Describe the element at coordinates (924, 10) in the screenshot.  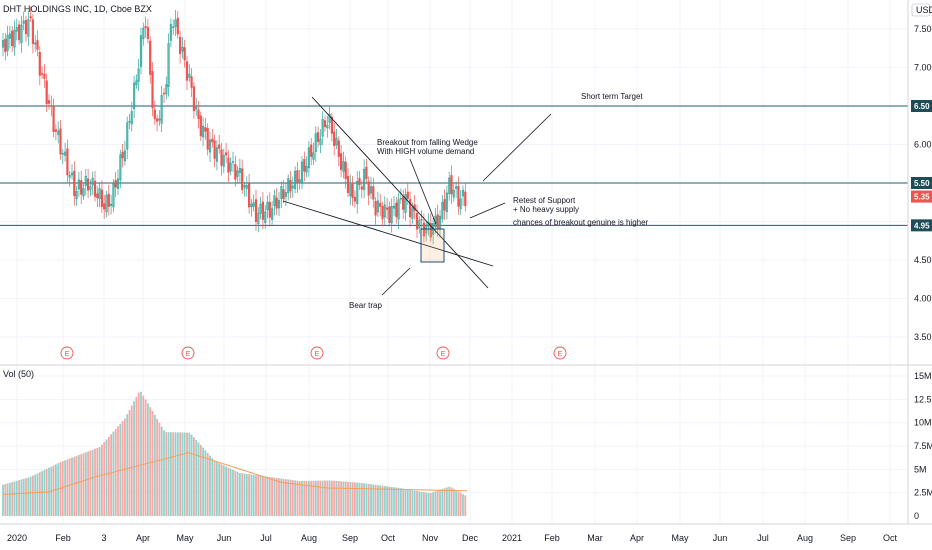
I see `currency-badge: USD` at that location.